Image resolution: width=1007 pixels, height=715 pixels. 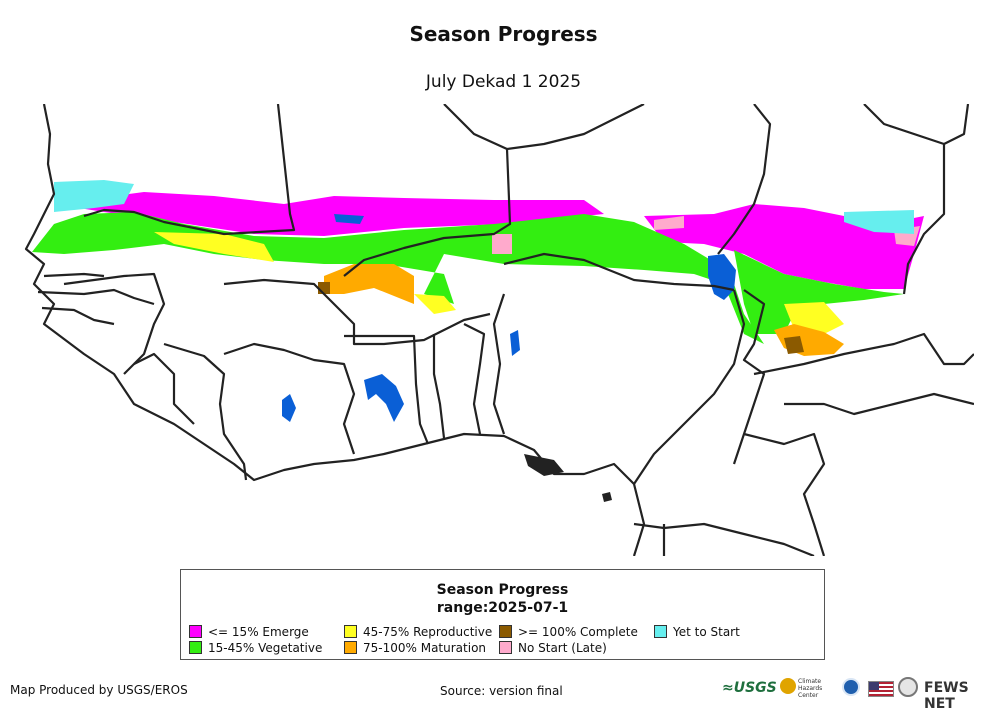 I want to click on swatch-reproductive, so click(x=350, y=631).